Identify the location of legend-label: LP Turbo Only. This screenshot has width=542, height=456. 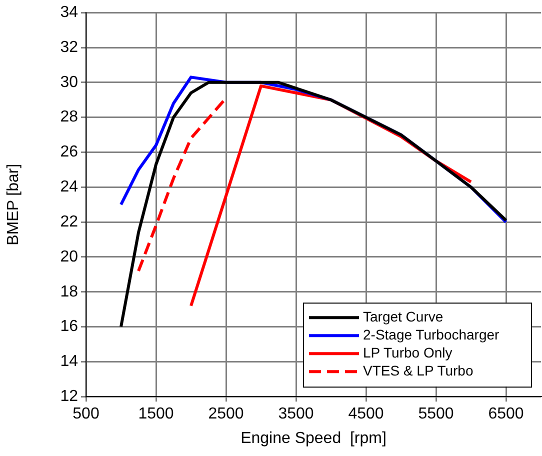
(407, 352).